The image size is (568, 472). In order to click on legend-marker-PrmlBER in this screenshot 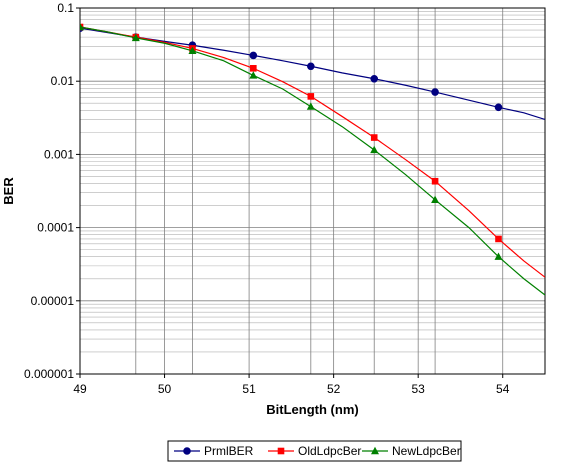, I will do `click(187, 451)`.